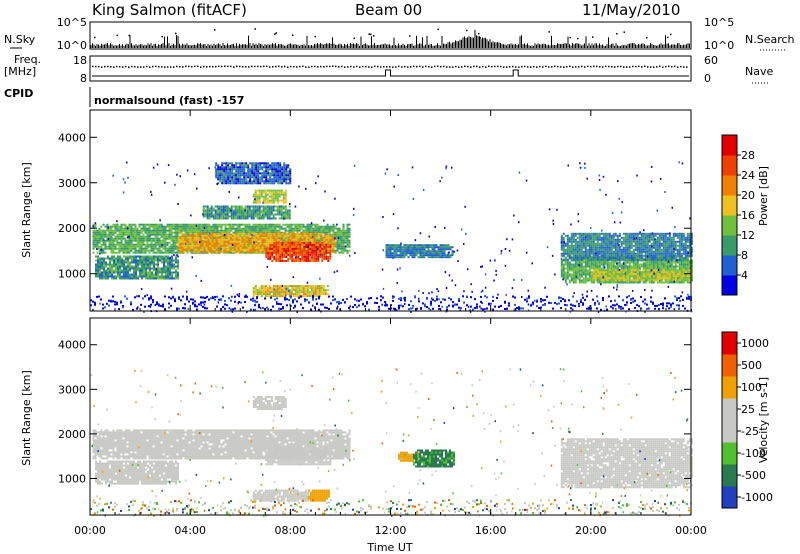 Image resolution: width=800 pixels, height=554 pixels. What do you see at coordinates (479, 33) in the screenshot?
I see `nsearch-dot` at bounding box center [479, 33].